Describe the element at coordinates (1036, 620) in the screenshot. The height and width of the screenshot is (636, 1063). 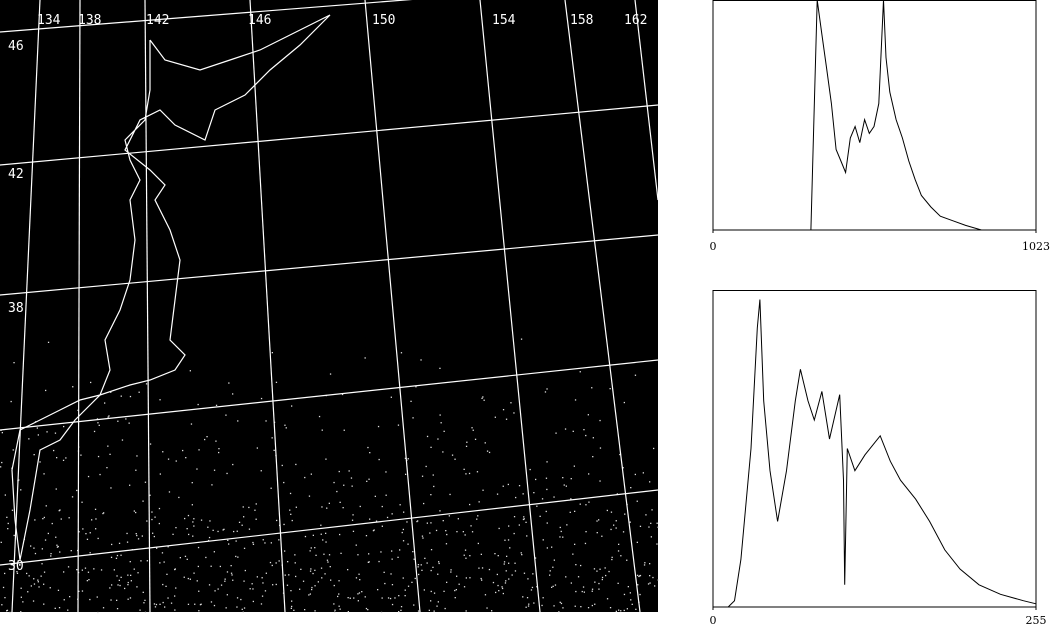
I see `x-tick-label: 255` at that location.